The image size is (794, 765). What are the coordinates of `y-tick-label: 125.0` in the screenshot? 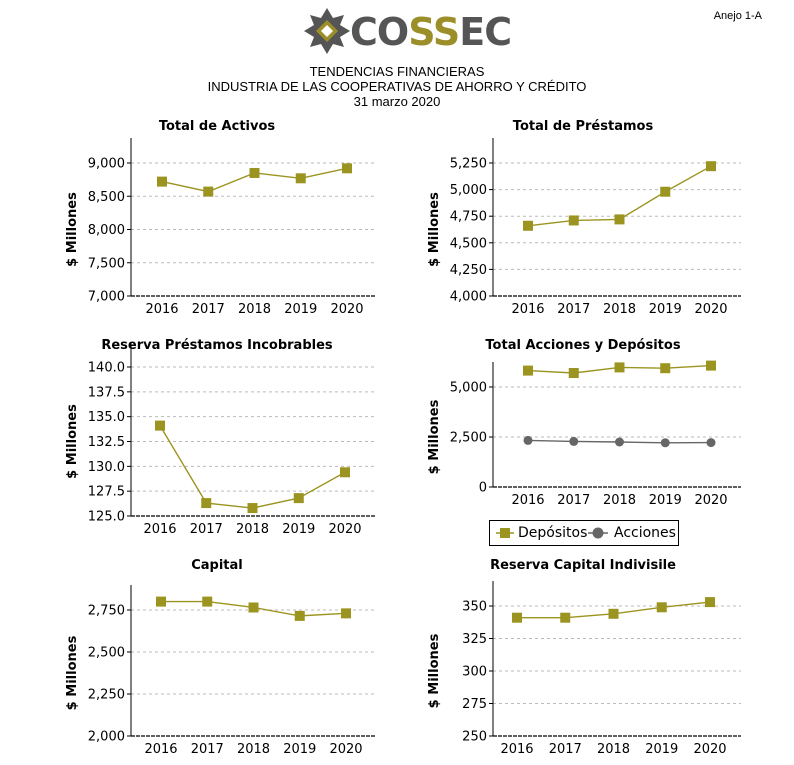 It's located at (106, 517).